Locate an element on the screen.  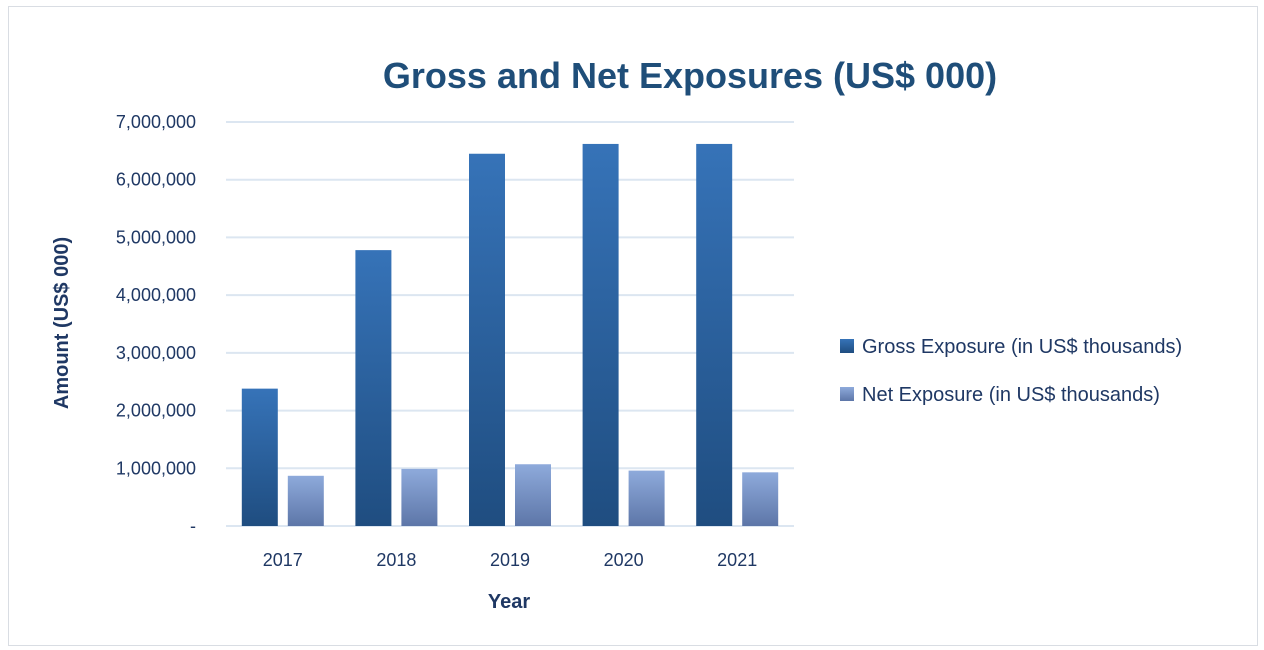
y-tick-label: 5,000,000 is located at coordinates (156, 237).